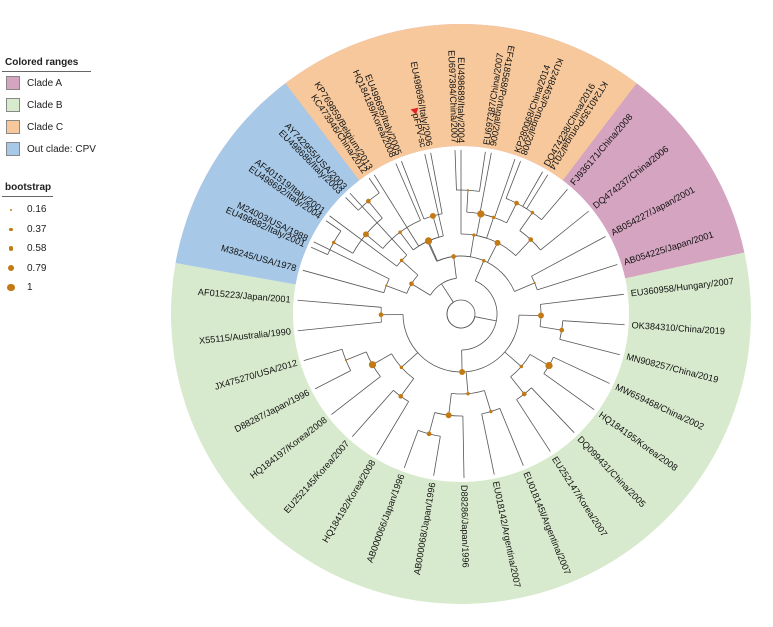  What do you see at coordinates (452, 96) in the screenshot?
I see `tip-label: EU697384/China/2007` at bounding box center [452, 96].